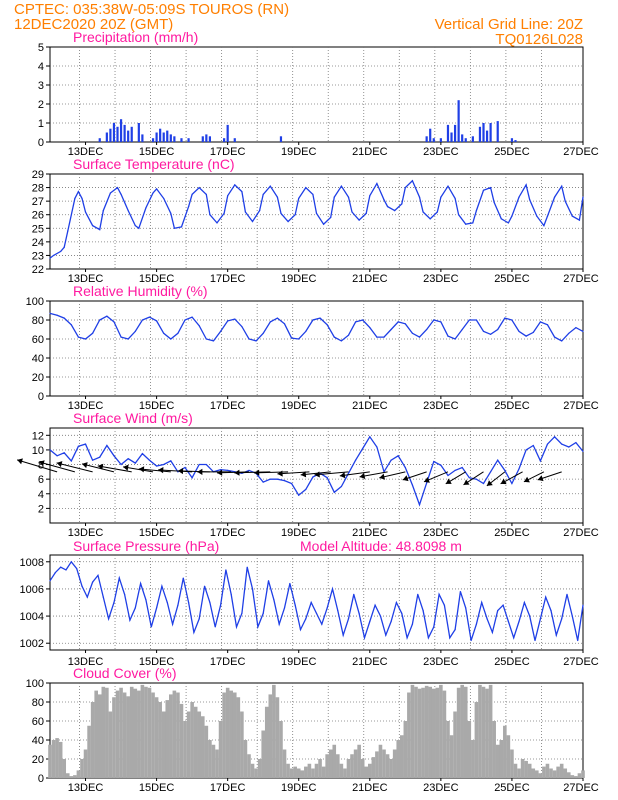 The image size is (618, 800). I want to click on header-grid-line: Vertical Grid Line: 20Z, so click(509, 24).